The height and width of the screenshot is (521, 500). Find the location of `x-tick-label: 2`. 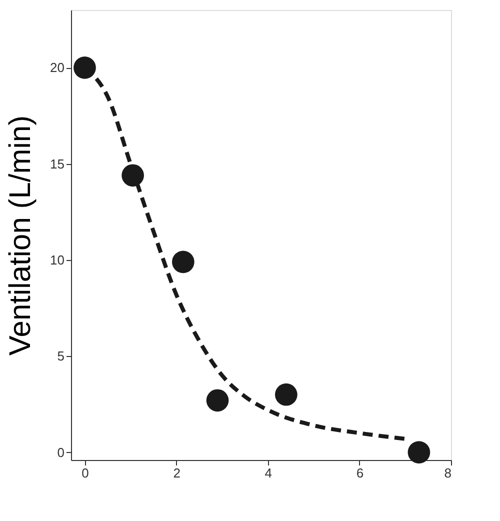

x-tick-label: 2 is located at coordinates (176, 473).